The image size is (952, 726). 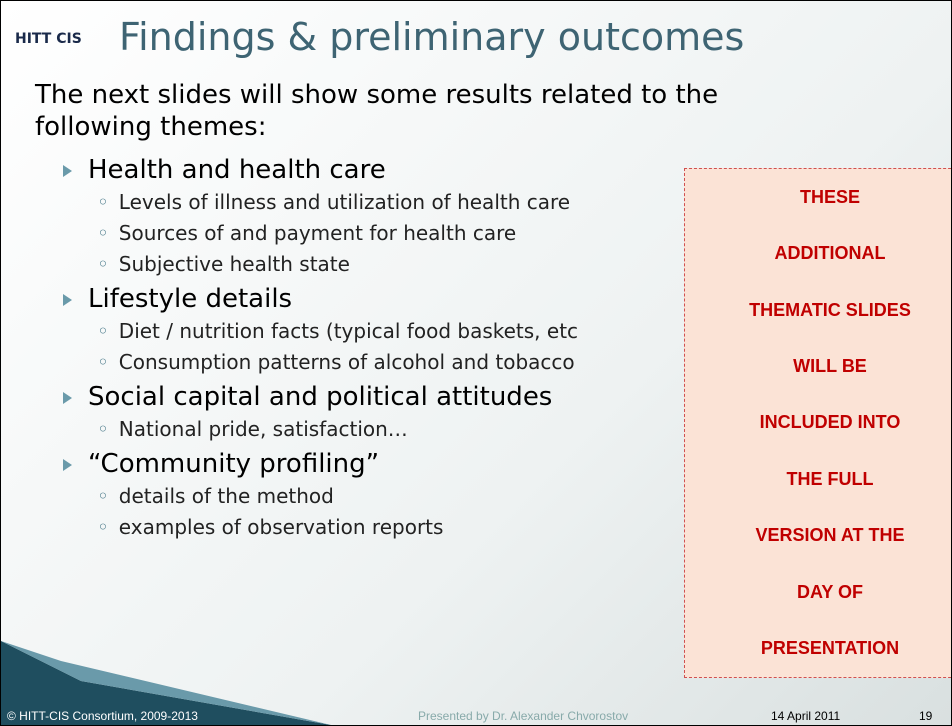 I want to click on theme-heading: “Community profiling”, so click(x=383, y=464).